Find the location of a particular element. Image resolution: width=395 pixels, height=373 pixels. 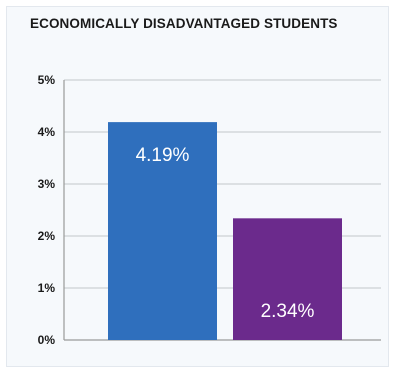

y-tick-label: 3% is located at coordinates (47, 184).